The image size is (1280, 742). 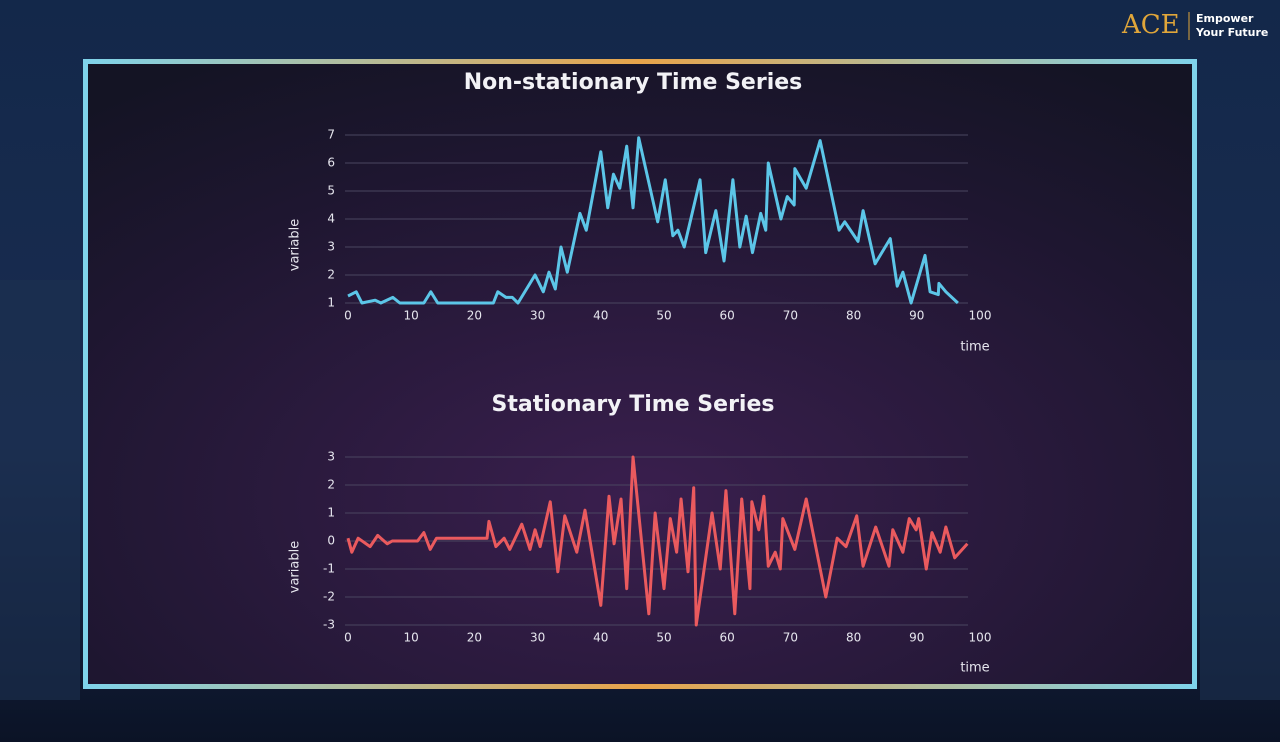 I want to click on y-tick-label: 5, so click(x=331, y=191).